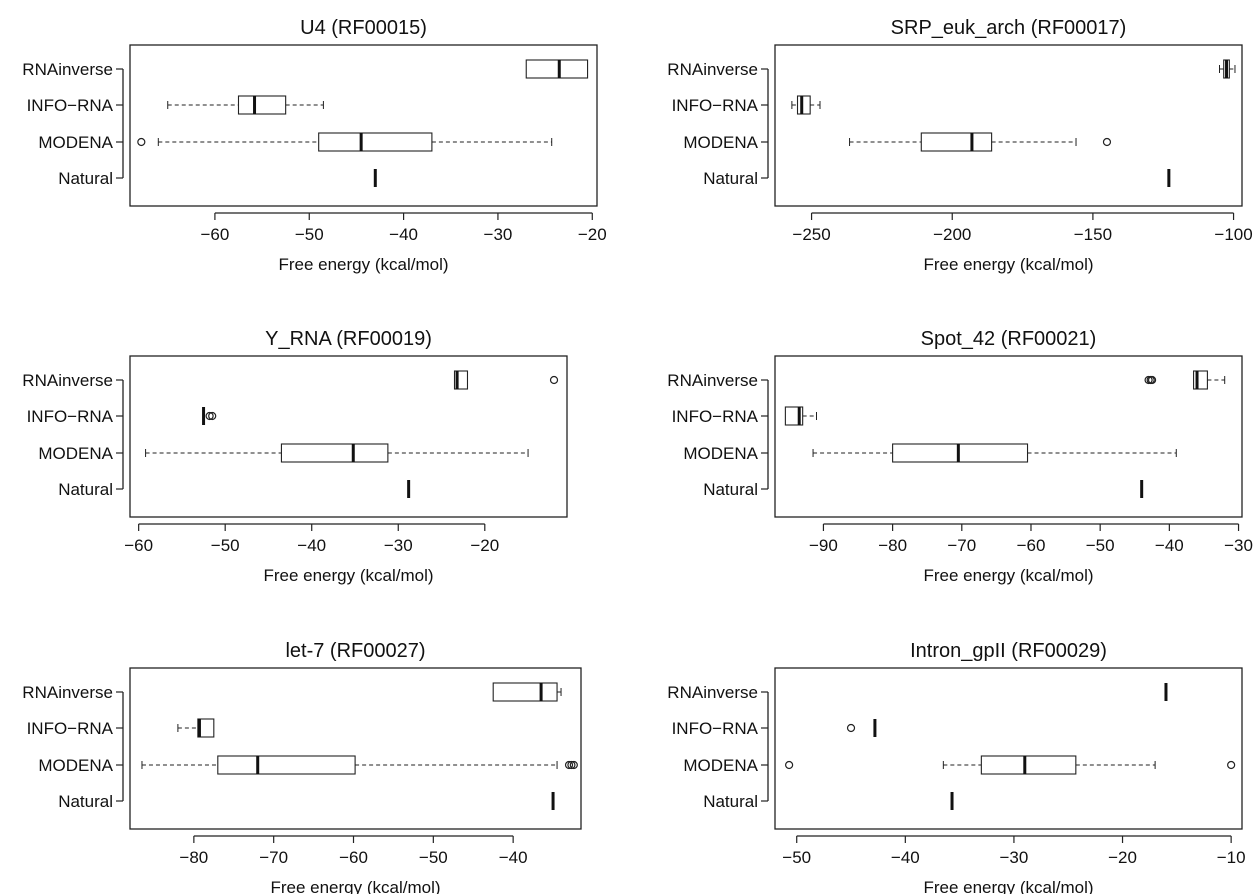 The width and height of the screenshot is (1260, 894). Describe the element at coordinates (348, 339) in the screenshot. I see `panel-title: Y_RNA (RF00019)` at that location.